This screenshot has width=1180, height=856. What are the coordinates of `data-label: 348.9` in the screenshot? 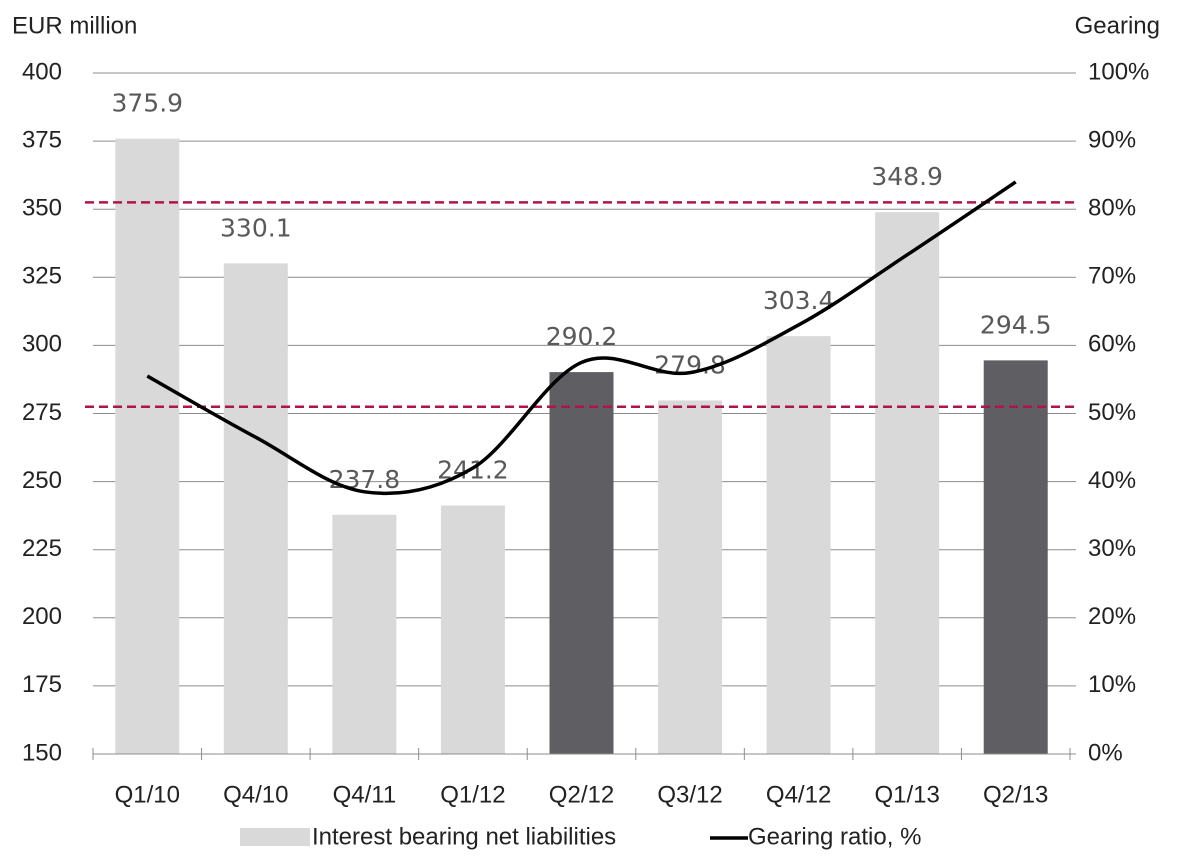 It's located at (907, 176).